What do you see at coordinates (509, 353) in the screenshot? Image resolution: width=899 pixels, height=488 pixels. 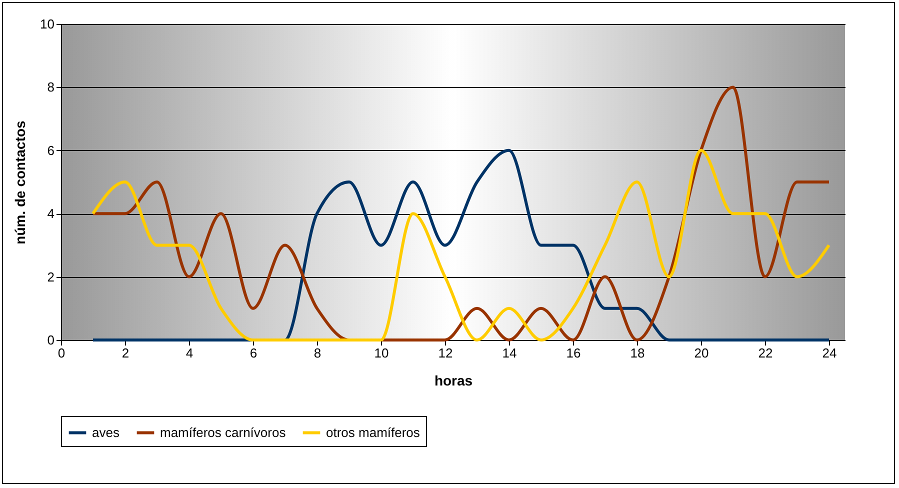 I see `x-tick-label: 14` at bounding box center [509, 353].